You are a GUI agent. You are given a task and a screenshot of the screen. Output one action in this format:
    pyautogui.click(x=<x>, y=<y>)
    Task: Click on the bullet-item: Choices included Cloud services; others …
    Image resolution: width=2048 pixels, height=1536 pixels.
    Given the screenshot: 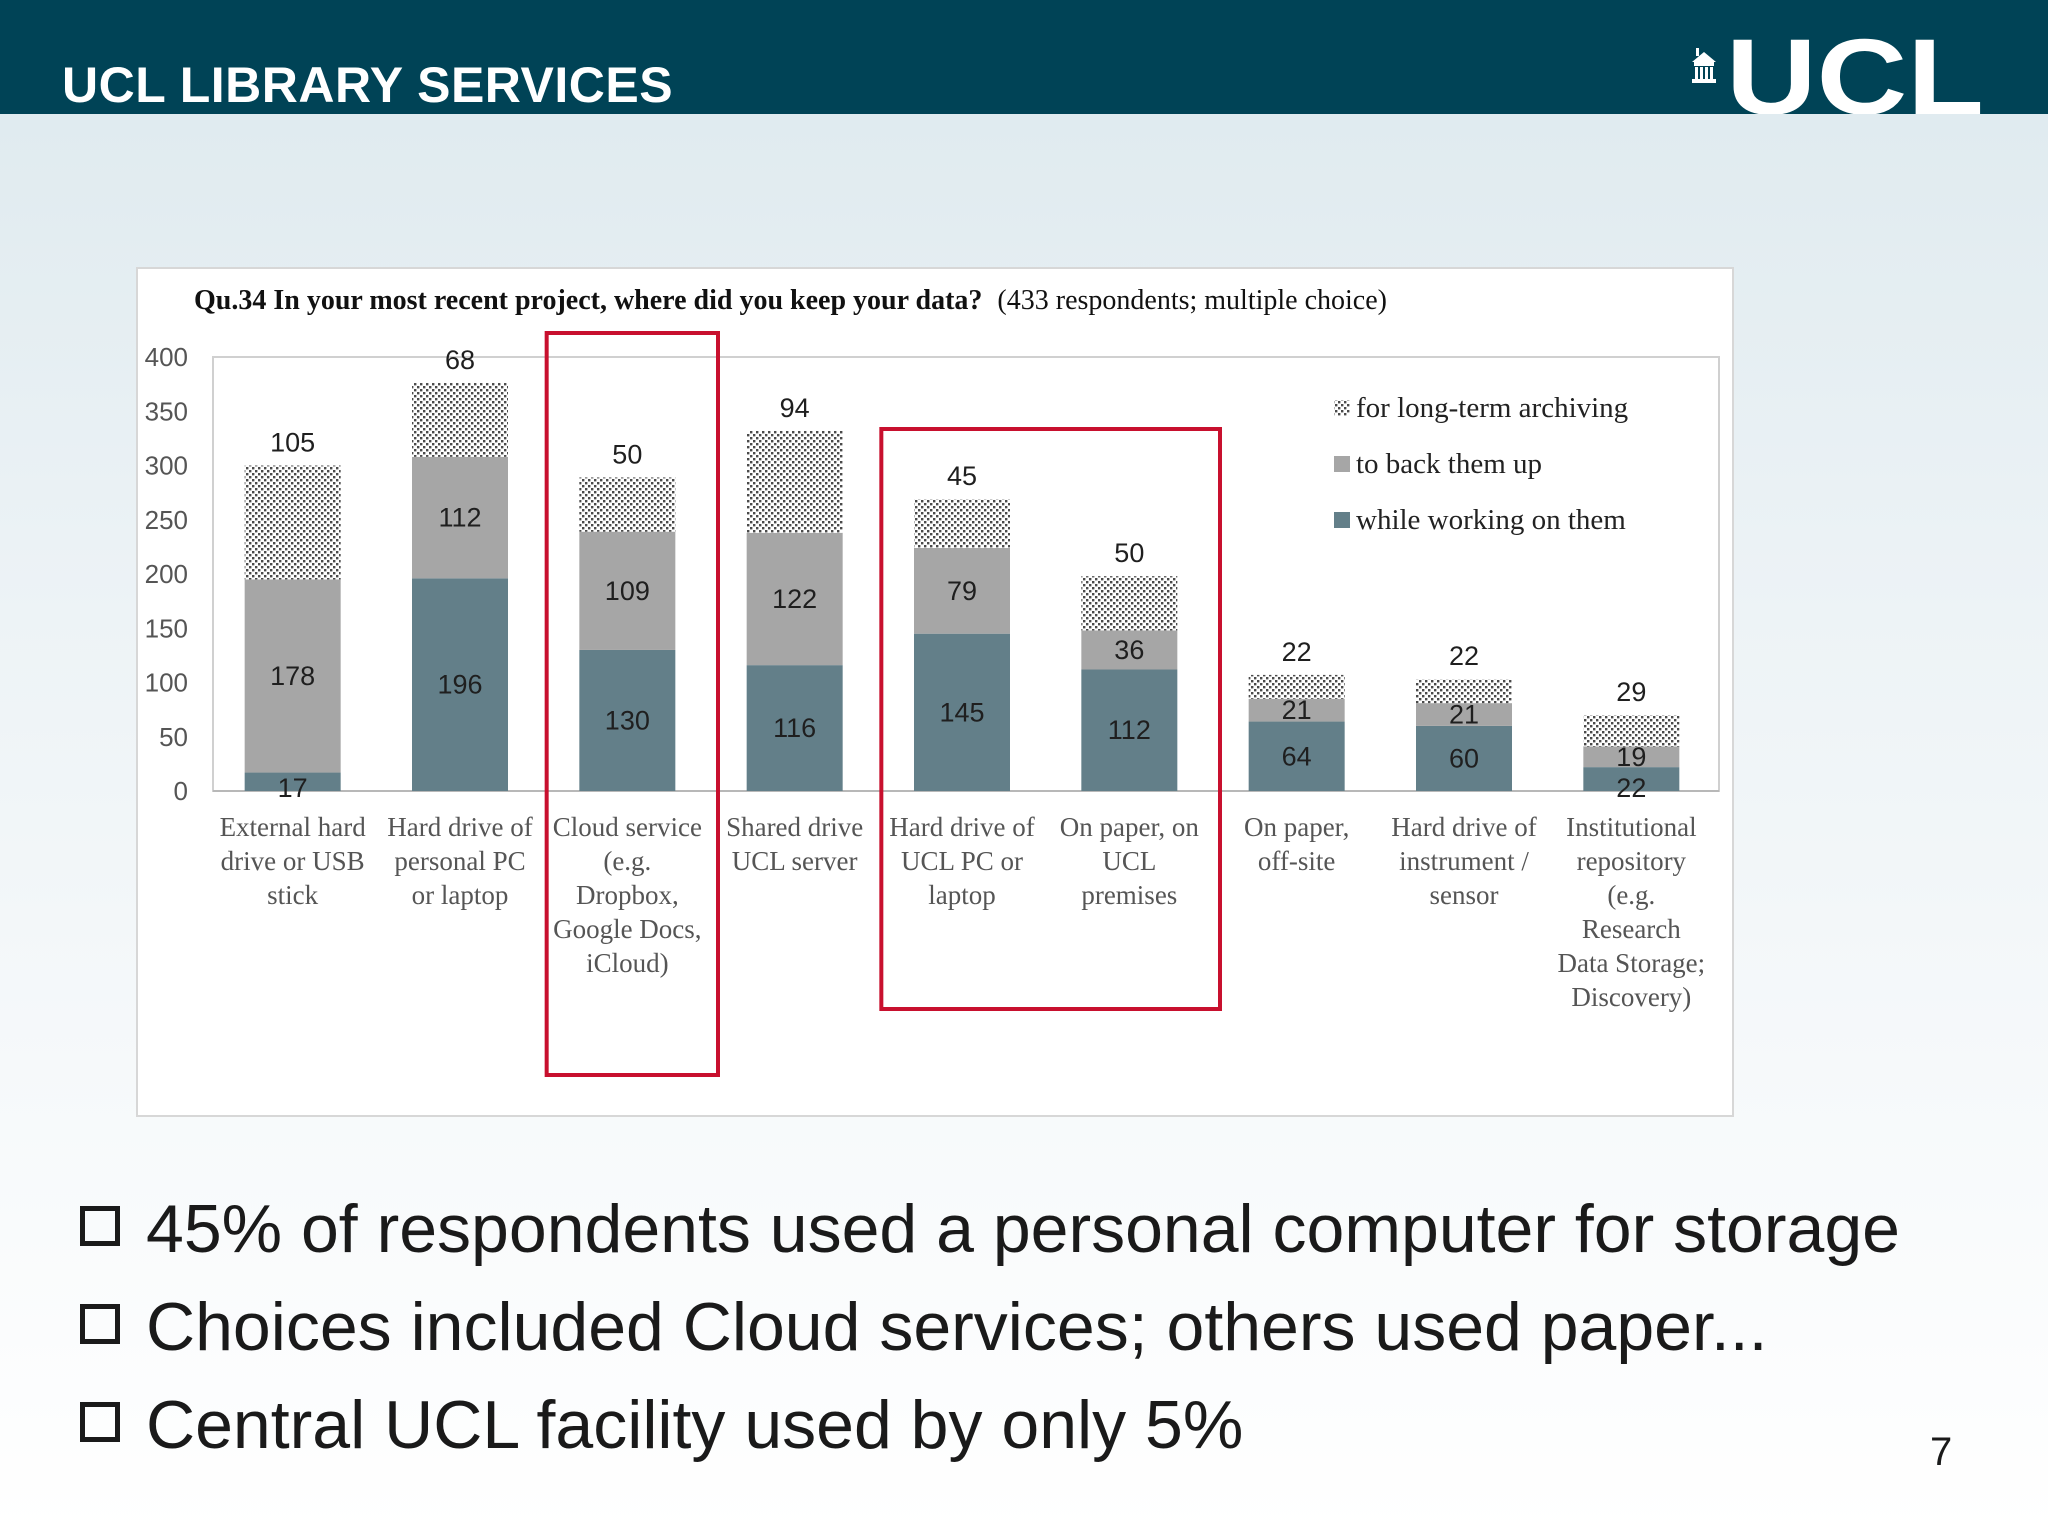 What is the action you would take?
    pyautogui.click(x=1030, y=1327)
    